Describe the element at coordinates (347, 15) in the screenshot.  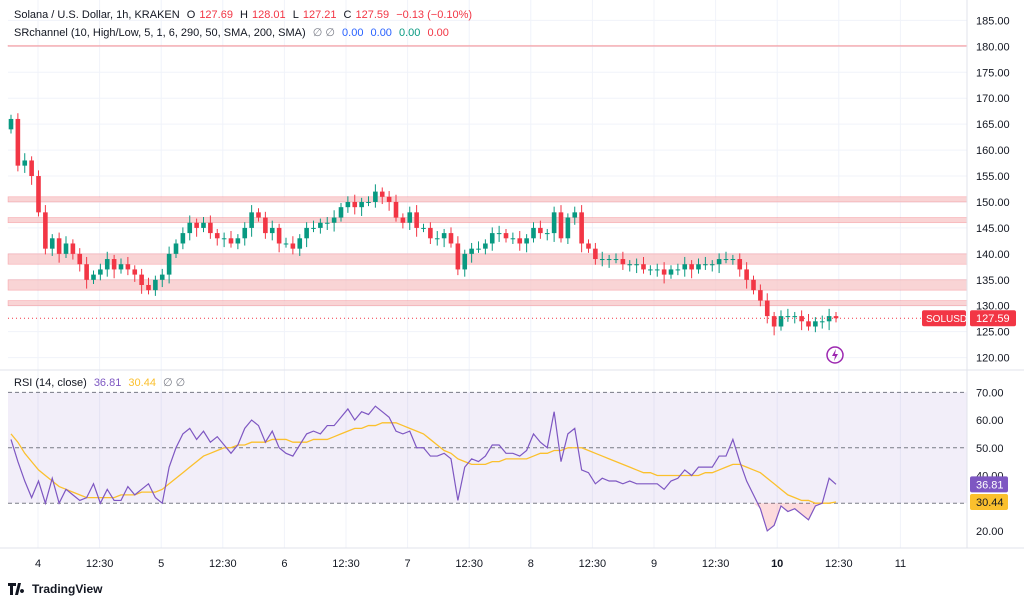
I see `close-label: C` at that location.